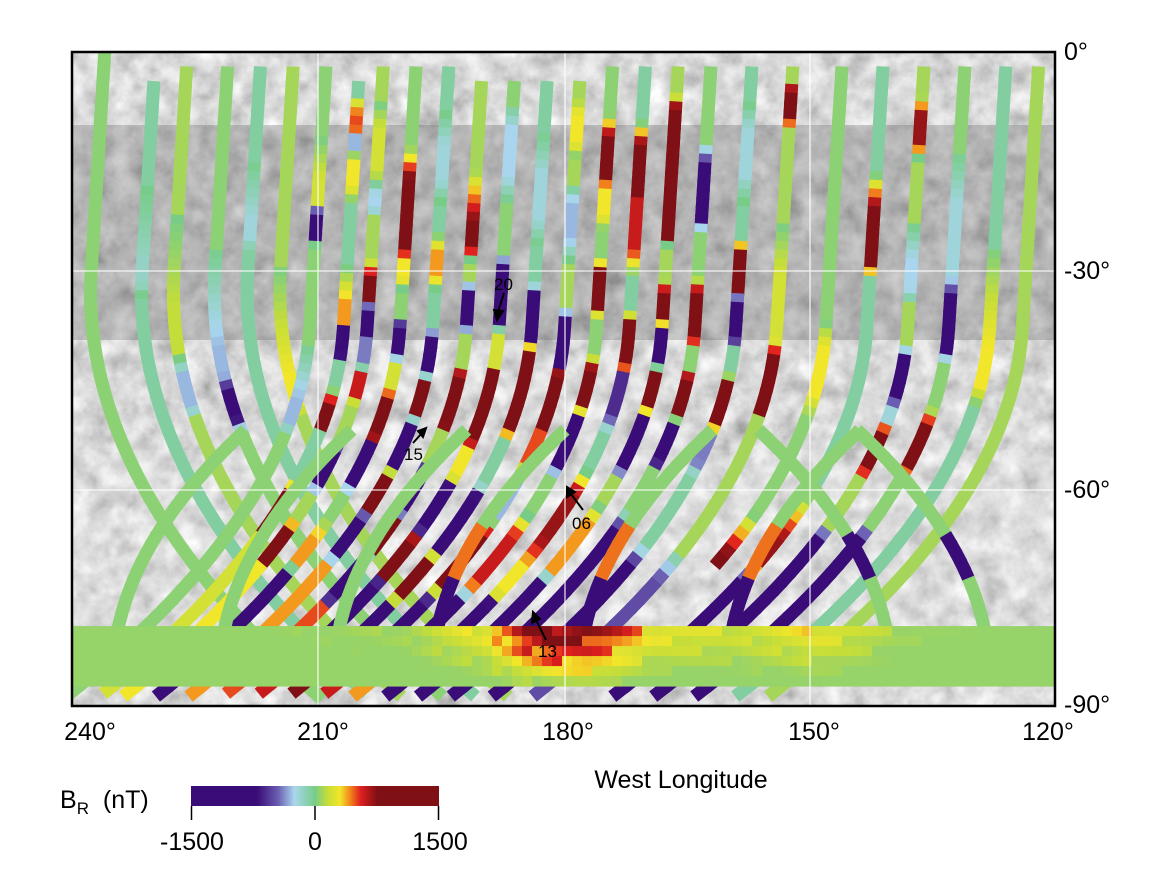  I want to click on south-polar-band, so click(563, 656).